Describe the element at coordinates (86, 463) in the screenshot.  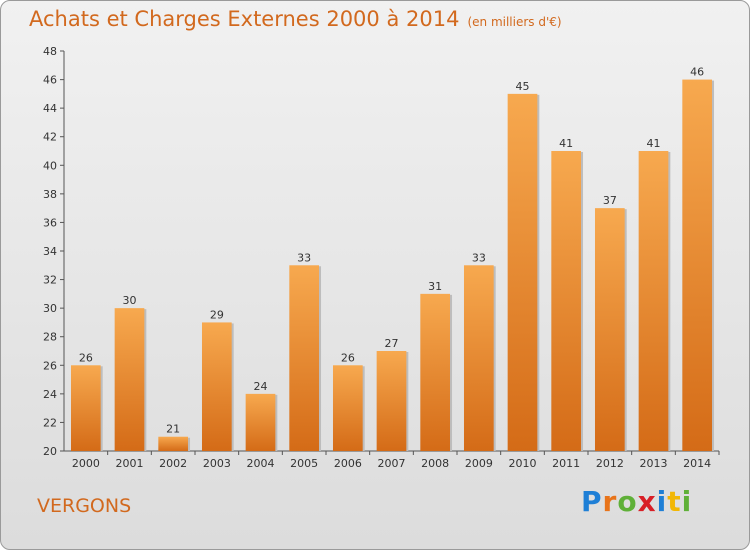
I see `x-tick-label: 2000` at that location.